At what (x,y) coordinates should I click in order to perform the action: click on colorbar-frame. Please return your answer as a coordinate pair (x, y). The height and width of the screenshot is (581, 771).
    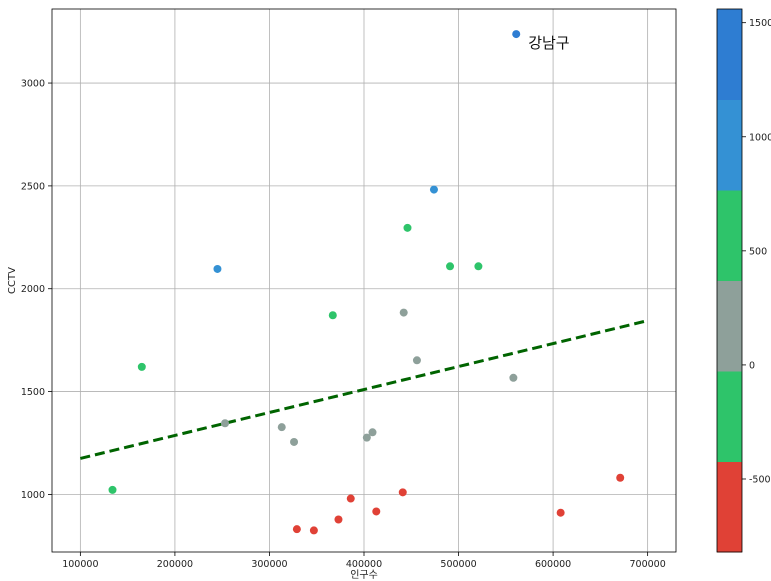
    Looking at the image, I should click on (729, 280).